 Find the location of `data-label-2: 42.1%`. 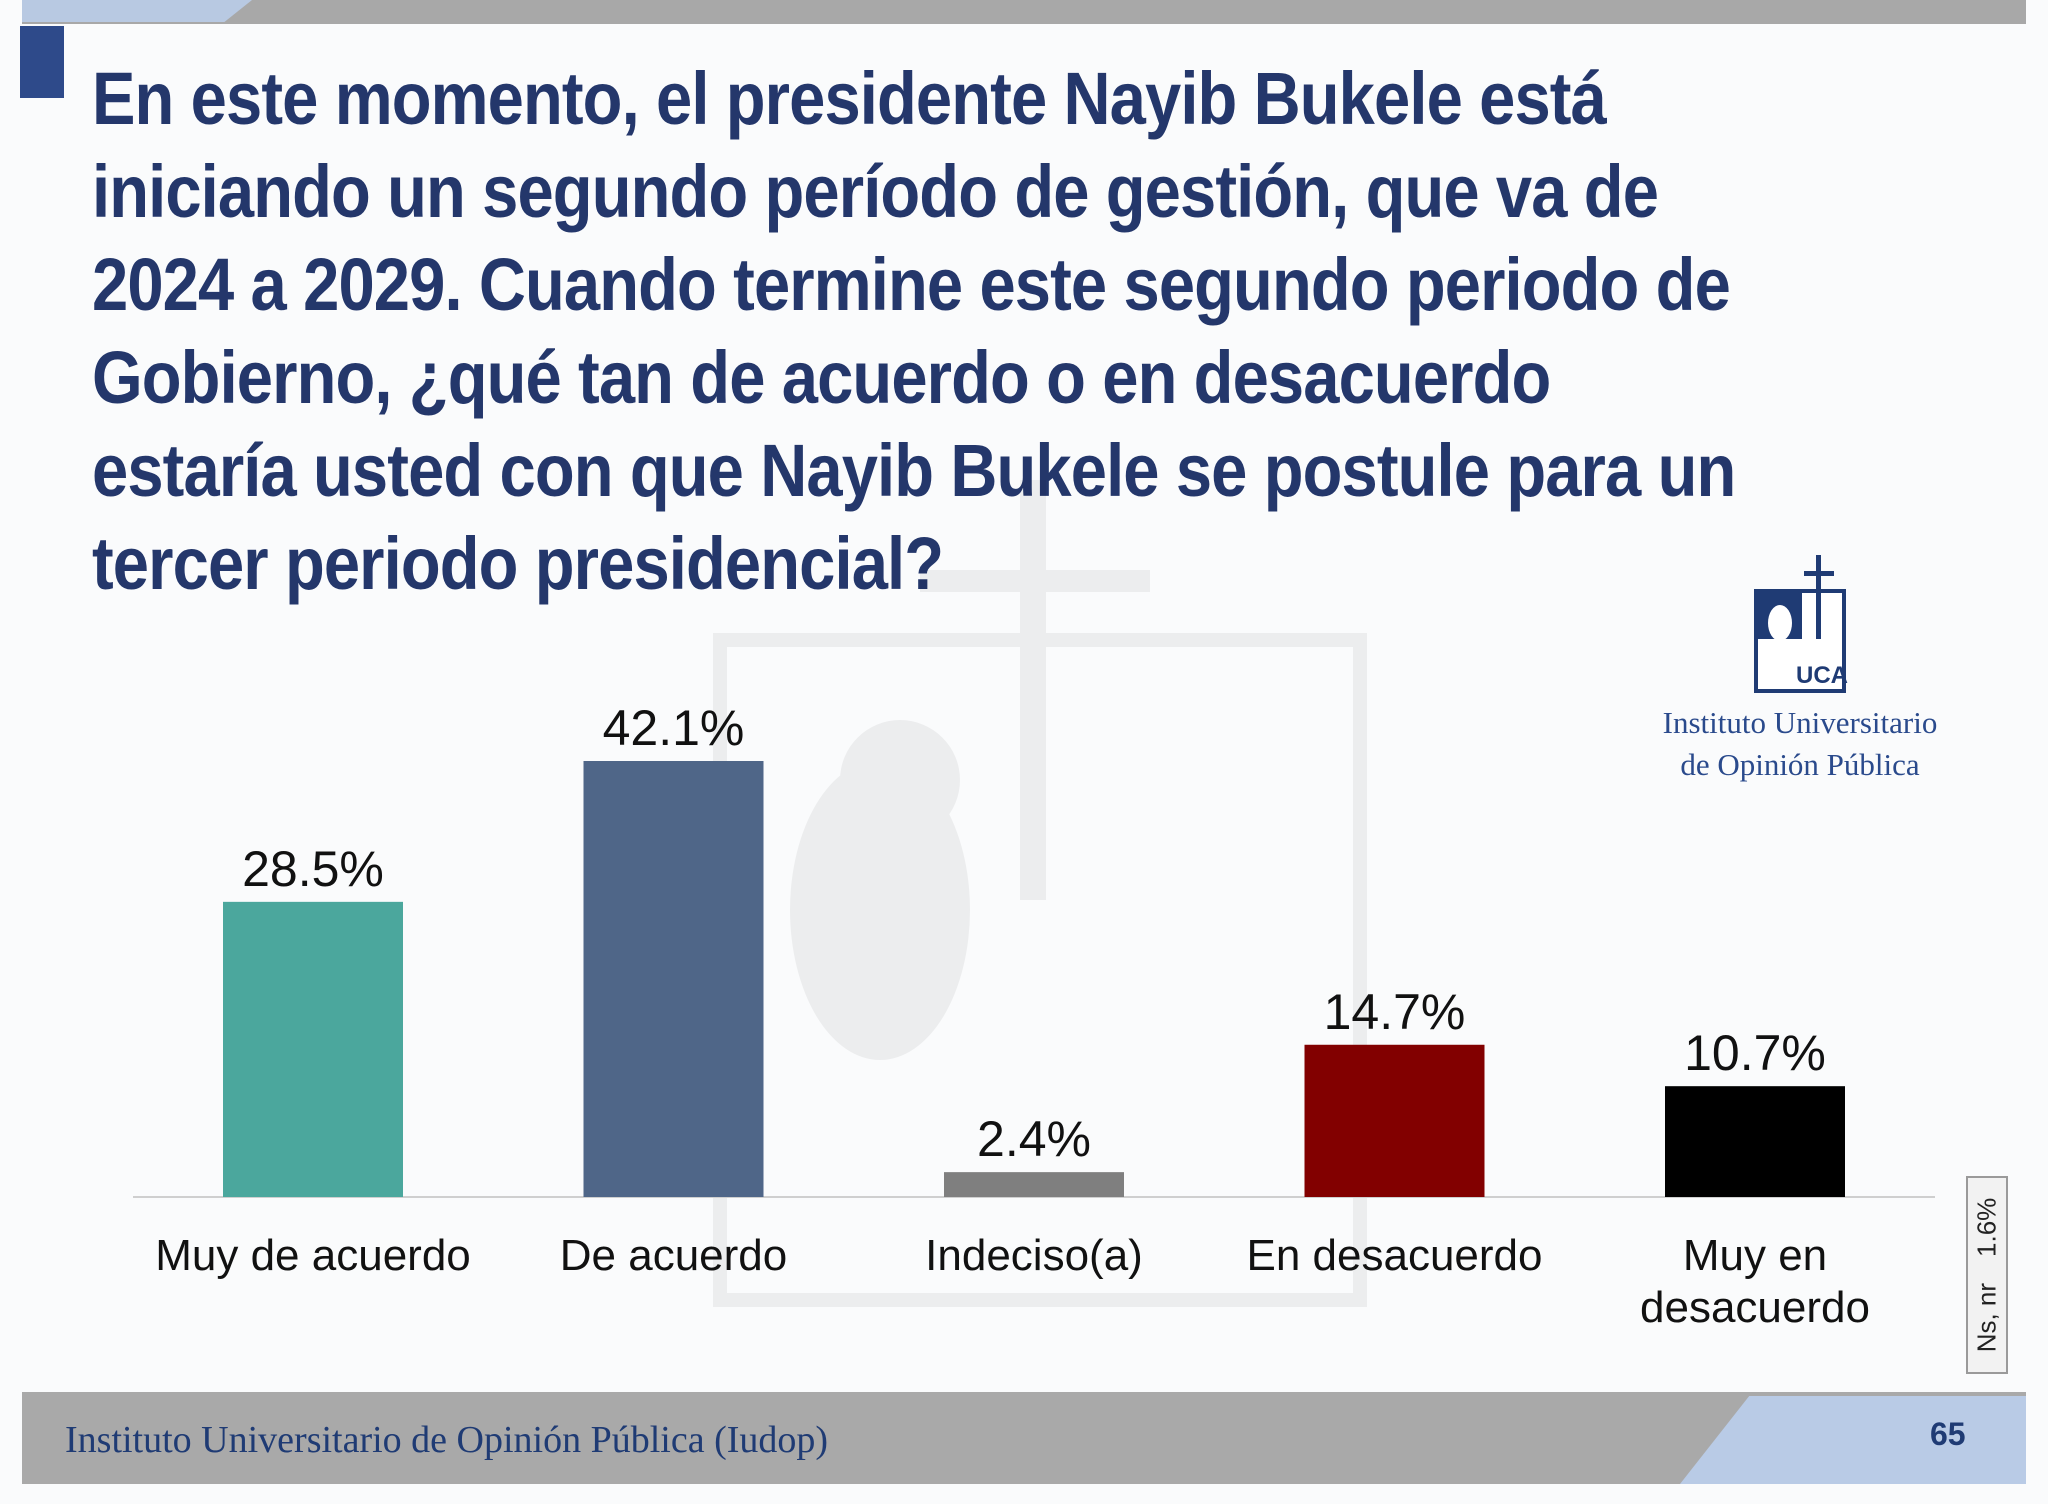

data-label-2: 42.1% is located at coordinates (674, 728).